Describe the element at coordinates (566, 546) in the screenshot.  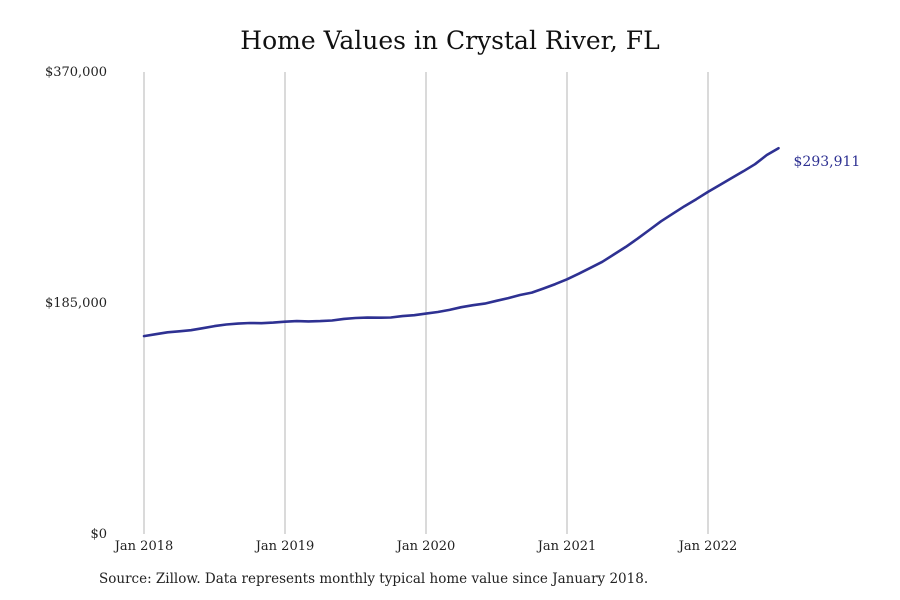
I see `x-tick-label: Jan 2021` at that location.